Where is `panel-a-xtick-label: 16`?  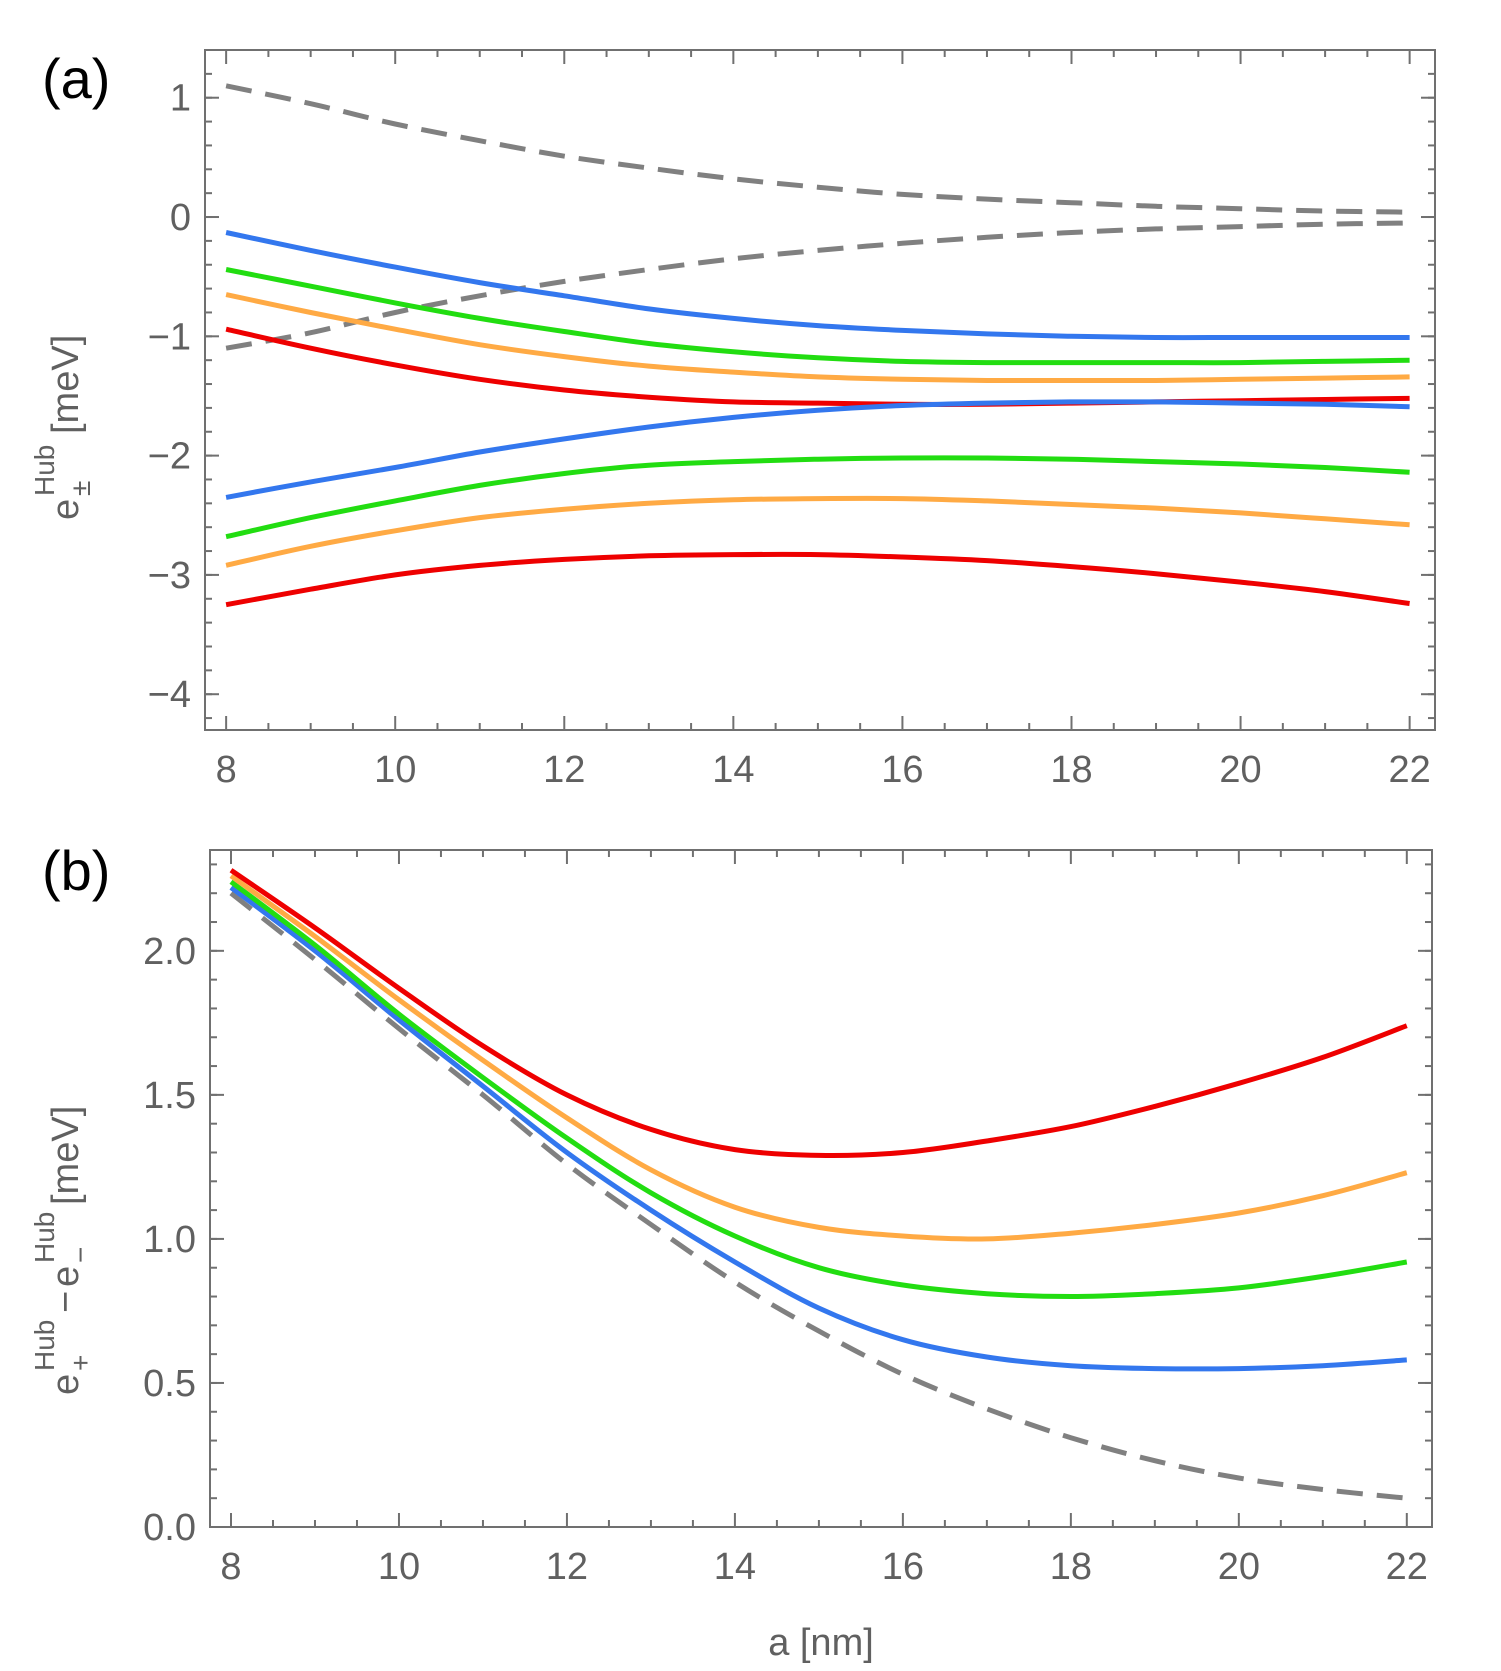 panel-a-xtick-label: 16 is located at coordinates (902, 770).